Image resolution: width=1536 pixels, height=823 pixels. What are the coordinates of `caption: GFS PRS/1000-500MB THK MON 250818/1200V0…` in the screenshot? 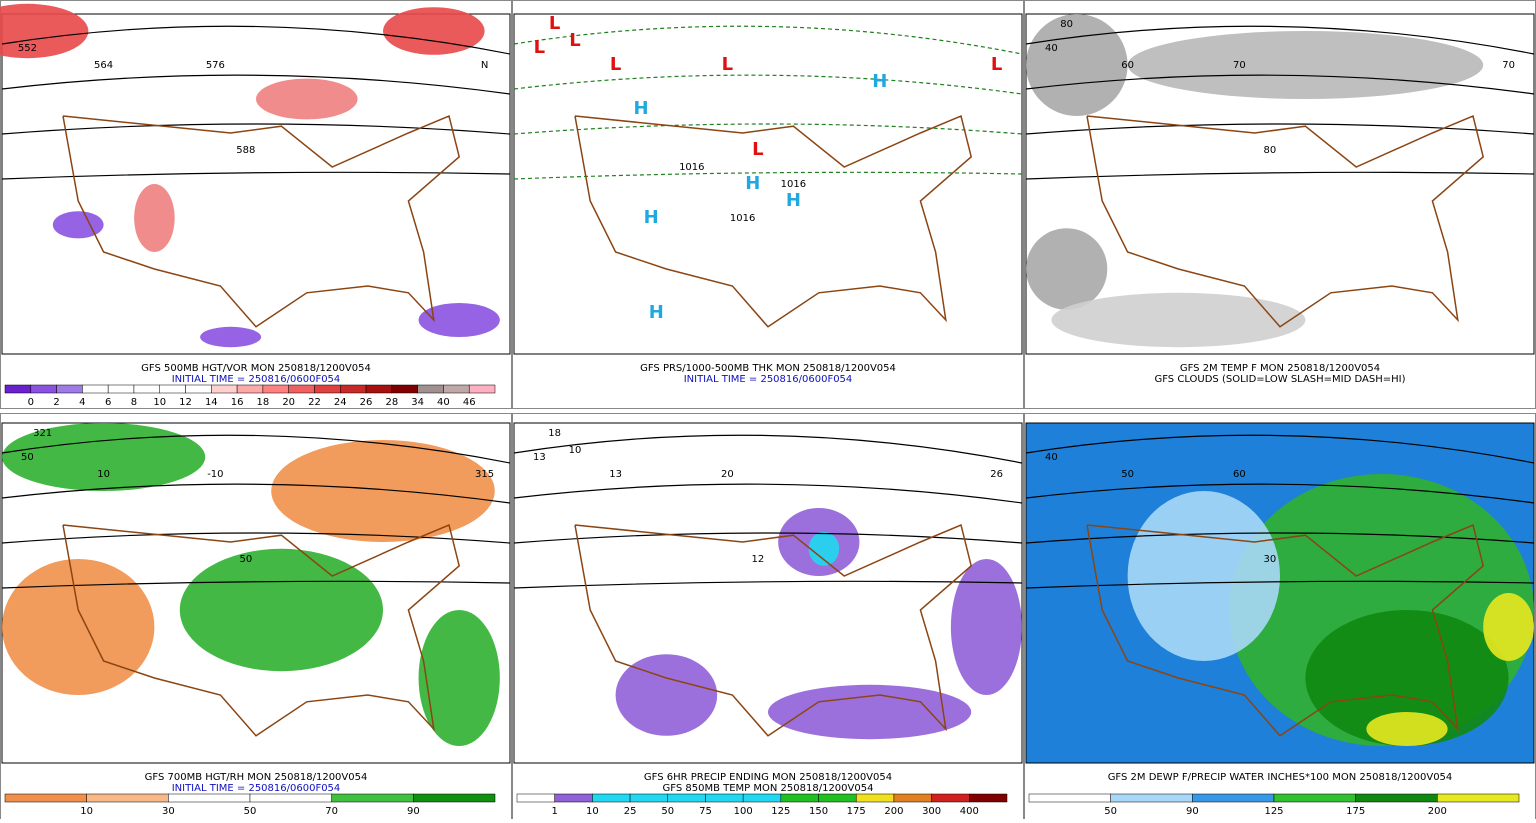 It's located at (768, 368).